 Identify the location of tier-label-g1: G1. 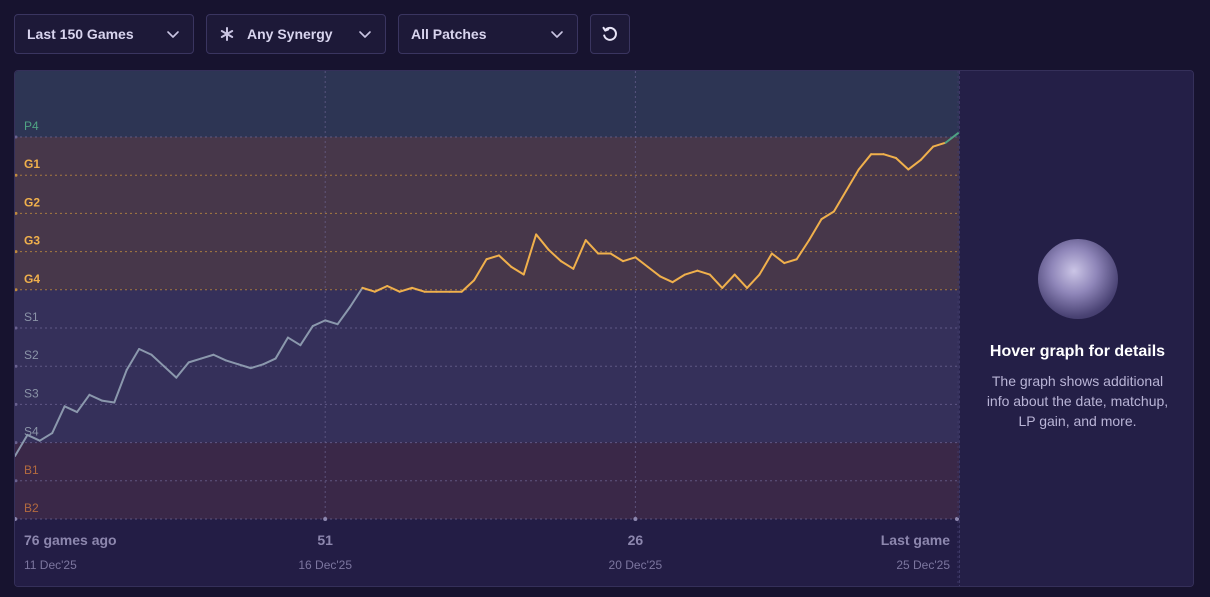
(32, 164).